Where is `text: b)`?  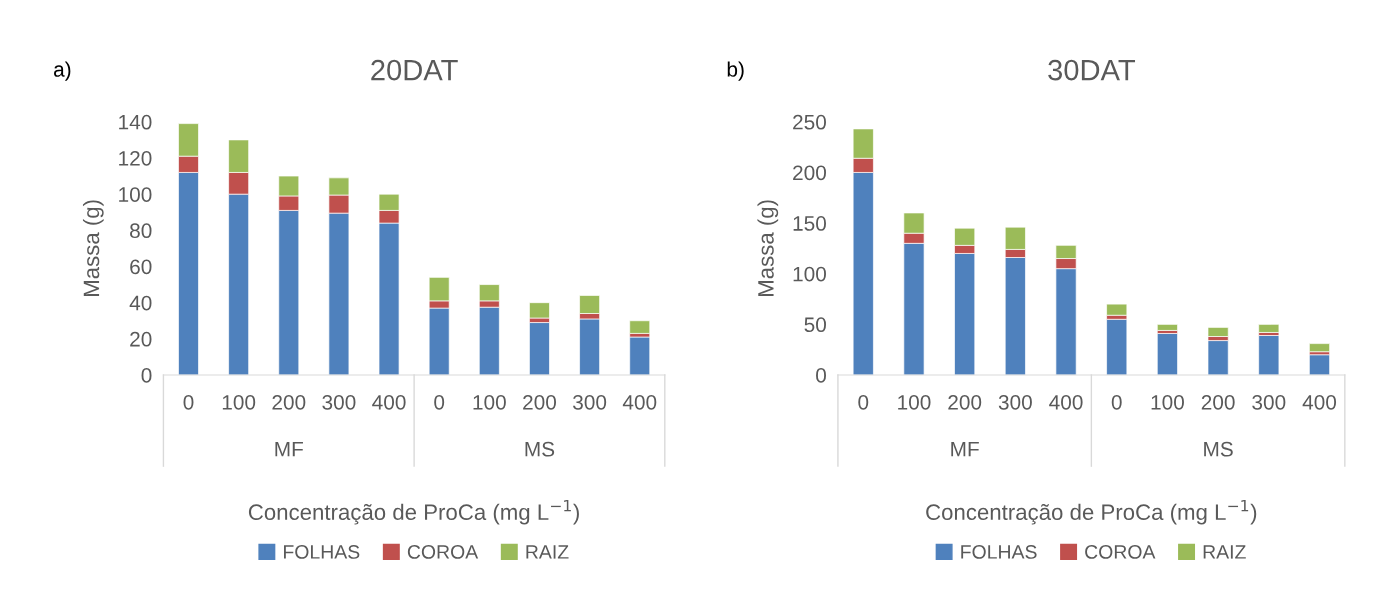
text: b) is located at coordinates (735, 71).